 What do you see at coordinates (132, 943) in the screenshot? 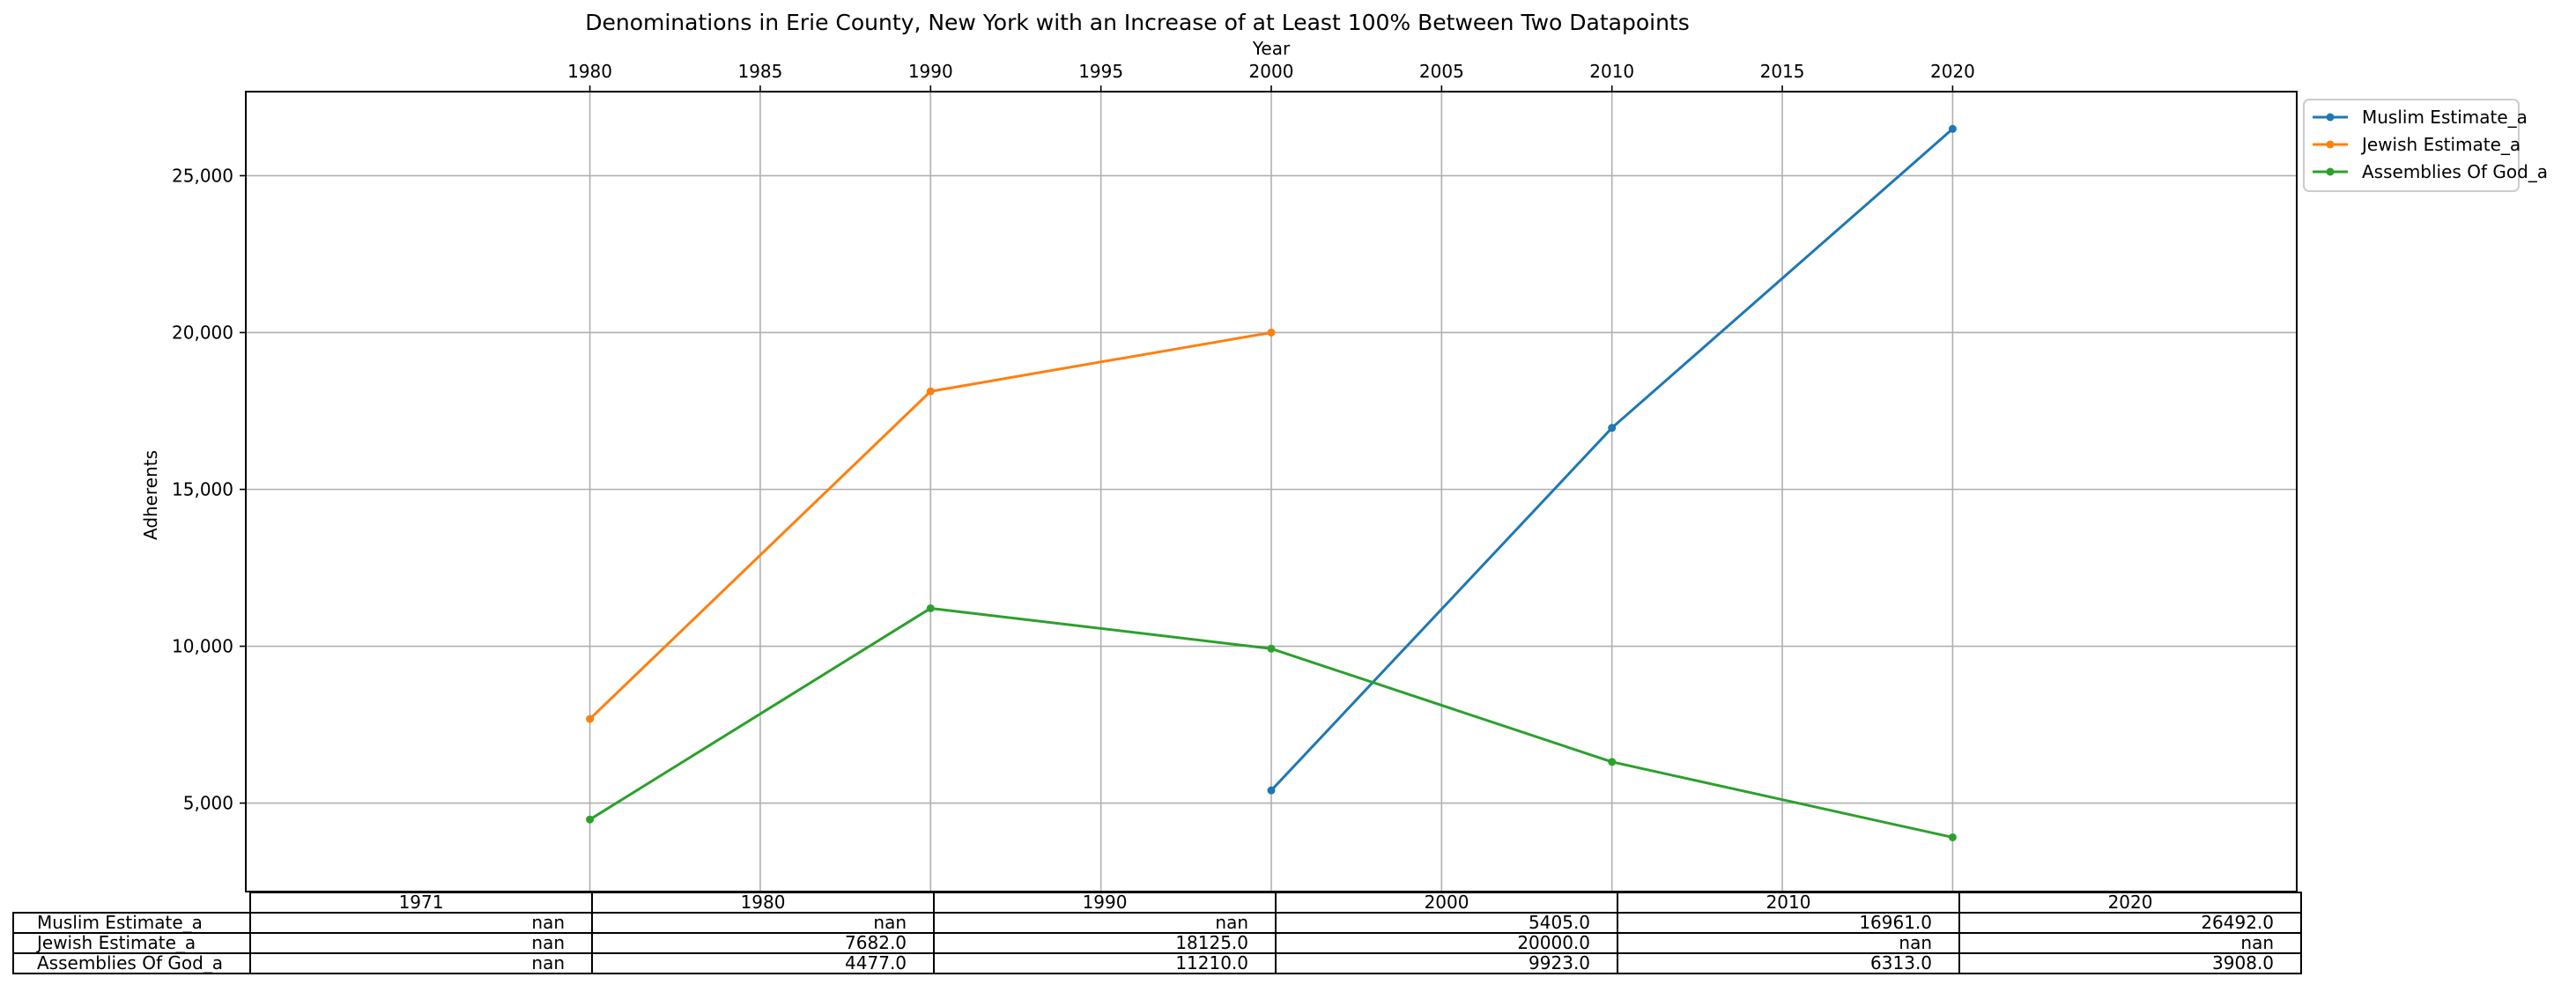
I see `table-row-label: Jewish Estimate_a` at bounding box center [132, 943].